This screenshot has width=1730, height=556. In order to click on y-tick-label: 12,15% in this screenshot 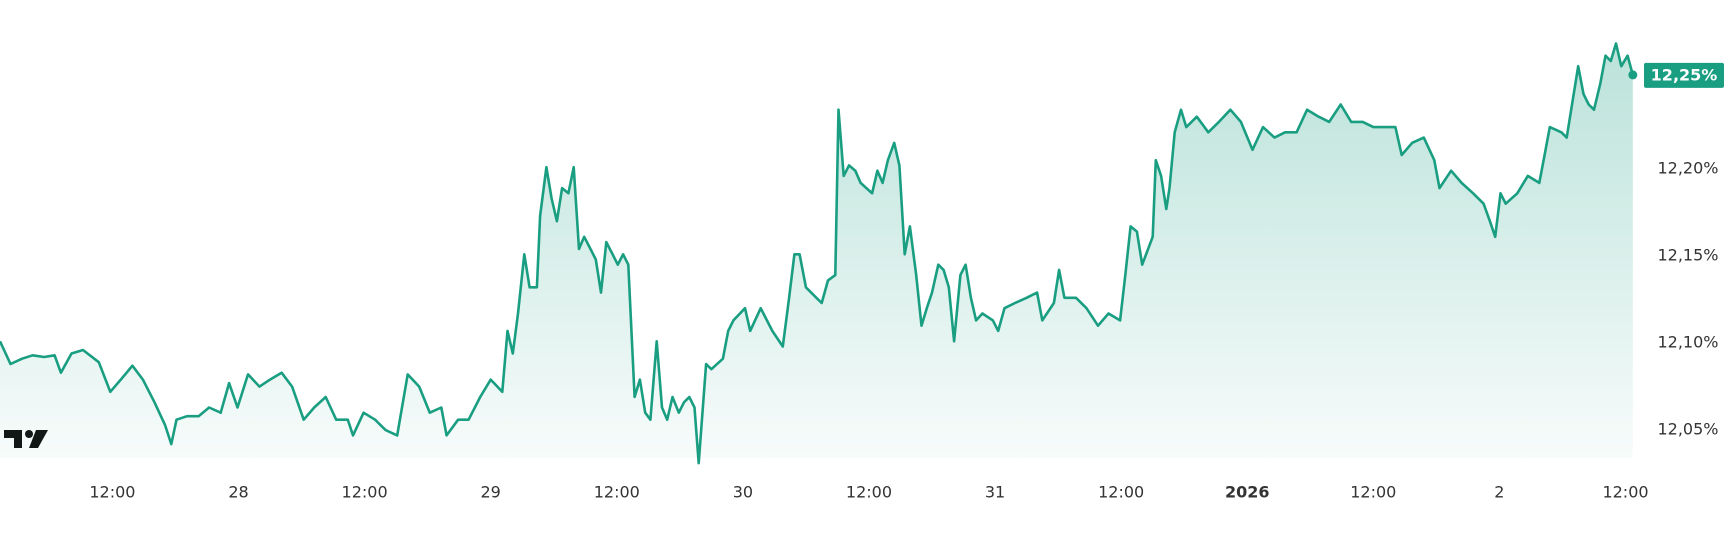, I will do `click(1687, 254)`.